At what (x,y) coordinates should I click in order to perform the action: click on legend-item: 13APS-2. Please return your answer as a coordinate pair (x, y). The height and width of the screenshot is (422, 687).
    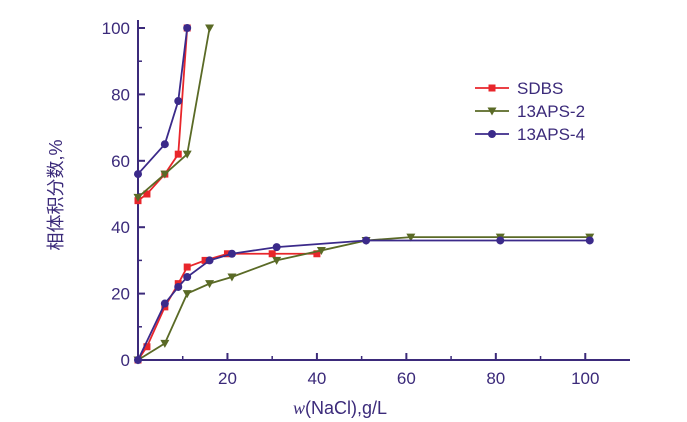
    Looking at the image, I should click on (530, 111).